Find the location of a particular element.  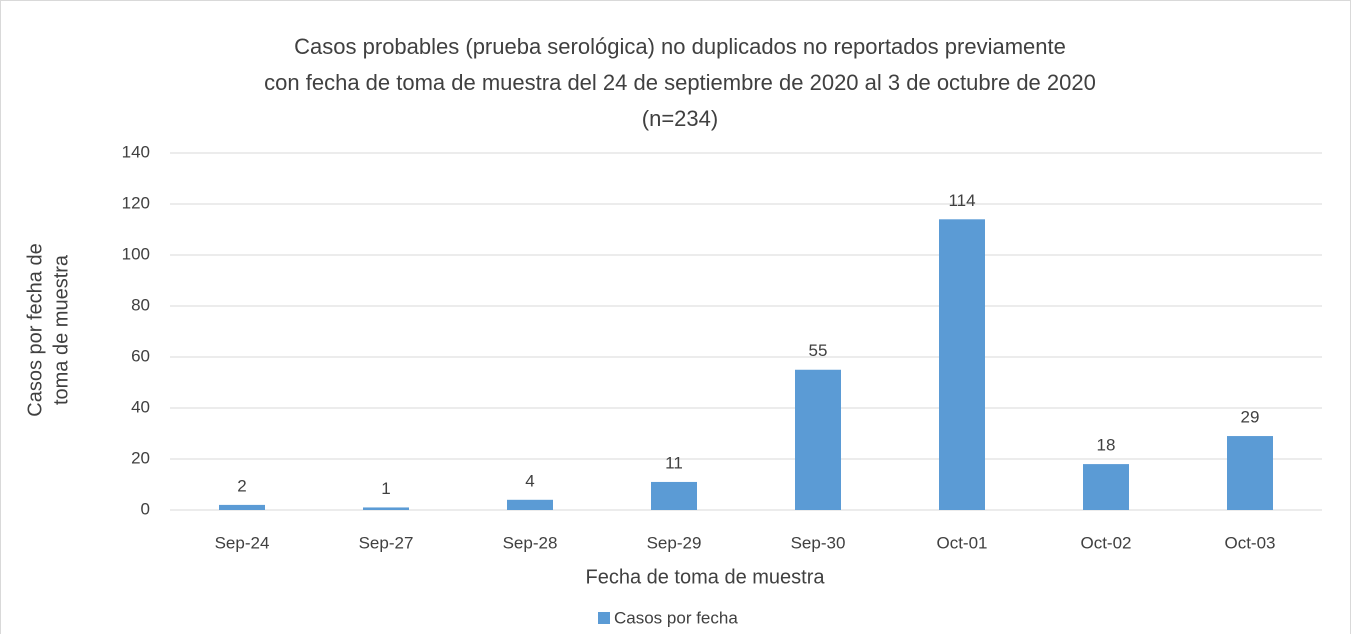

y-axis-title: toma de muestra is located at coordinates (61, 329).